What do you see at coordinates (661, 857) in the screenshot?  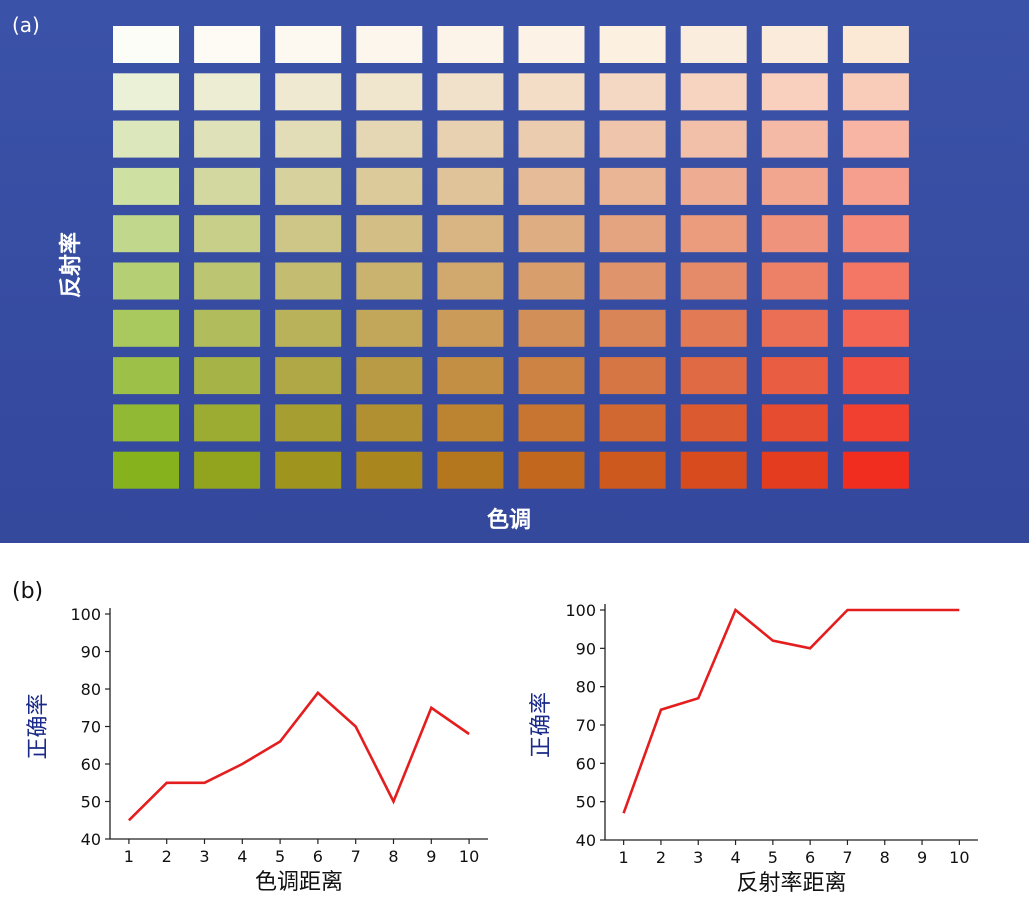 I see `x-tick-label: 2` at bounding box center [661, 857].